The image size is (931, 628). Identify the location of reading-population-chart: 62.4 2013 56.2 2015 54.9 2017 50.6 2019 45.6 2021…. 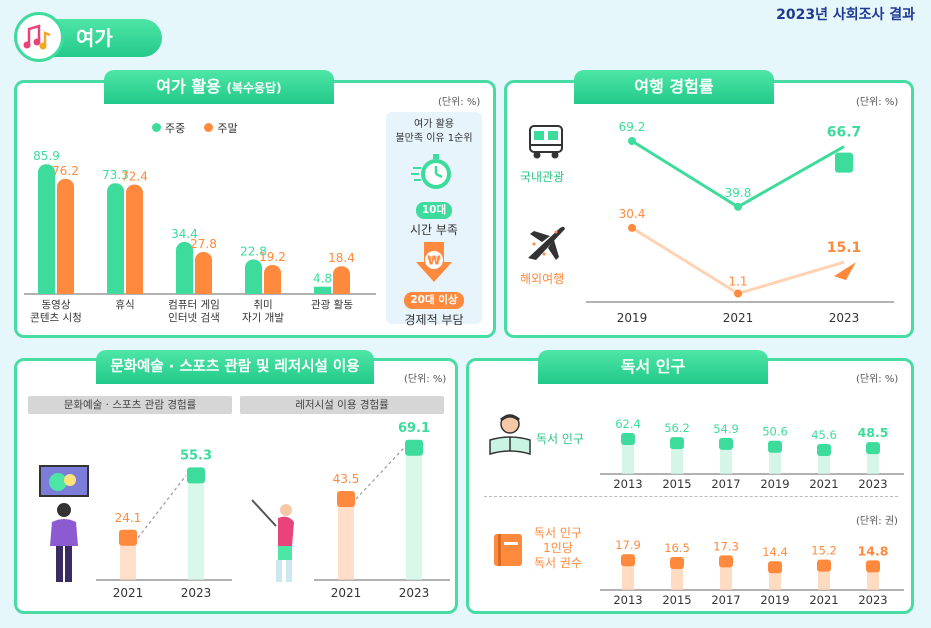
(752, 454).